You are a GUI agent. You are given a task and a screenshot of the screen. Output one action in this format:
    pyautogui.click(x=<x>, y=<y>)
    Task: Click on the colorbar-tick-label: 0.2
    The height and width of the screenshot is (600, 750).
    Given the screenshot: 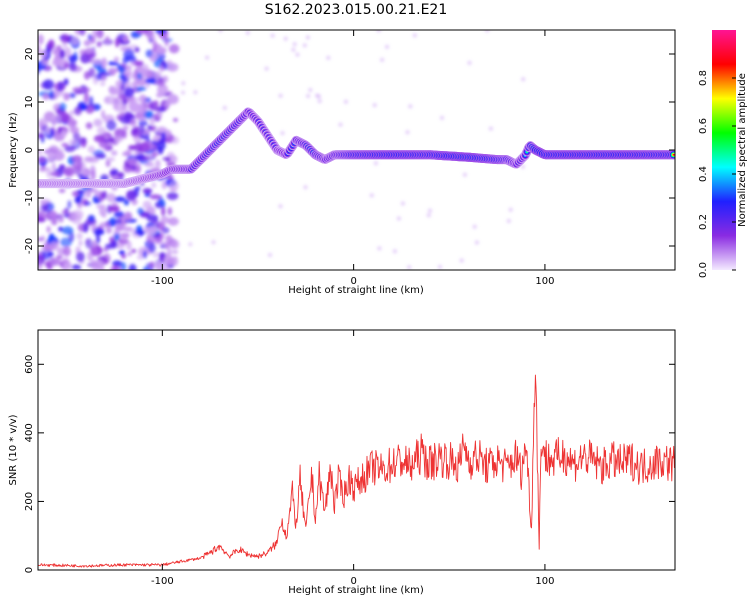 What is the action you would take?
    pyautogui.click(x=703, y=222)
    